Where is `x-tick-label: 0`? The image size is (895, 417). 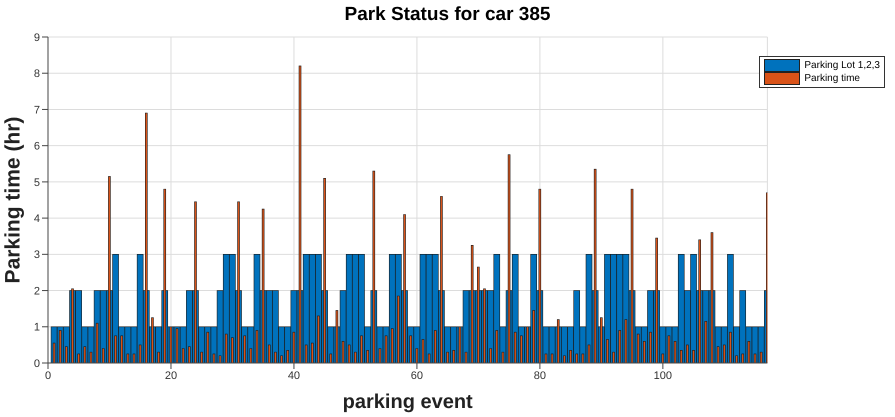
x-tick-label: 0 is located at coordinates (48, 376).